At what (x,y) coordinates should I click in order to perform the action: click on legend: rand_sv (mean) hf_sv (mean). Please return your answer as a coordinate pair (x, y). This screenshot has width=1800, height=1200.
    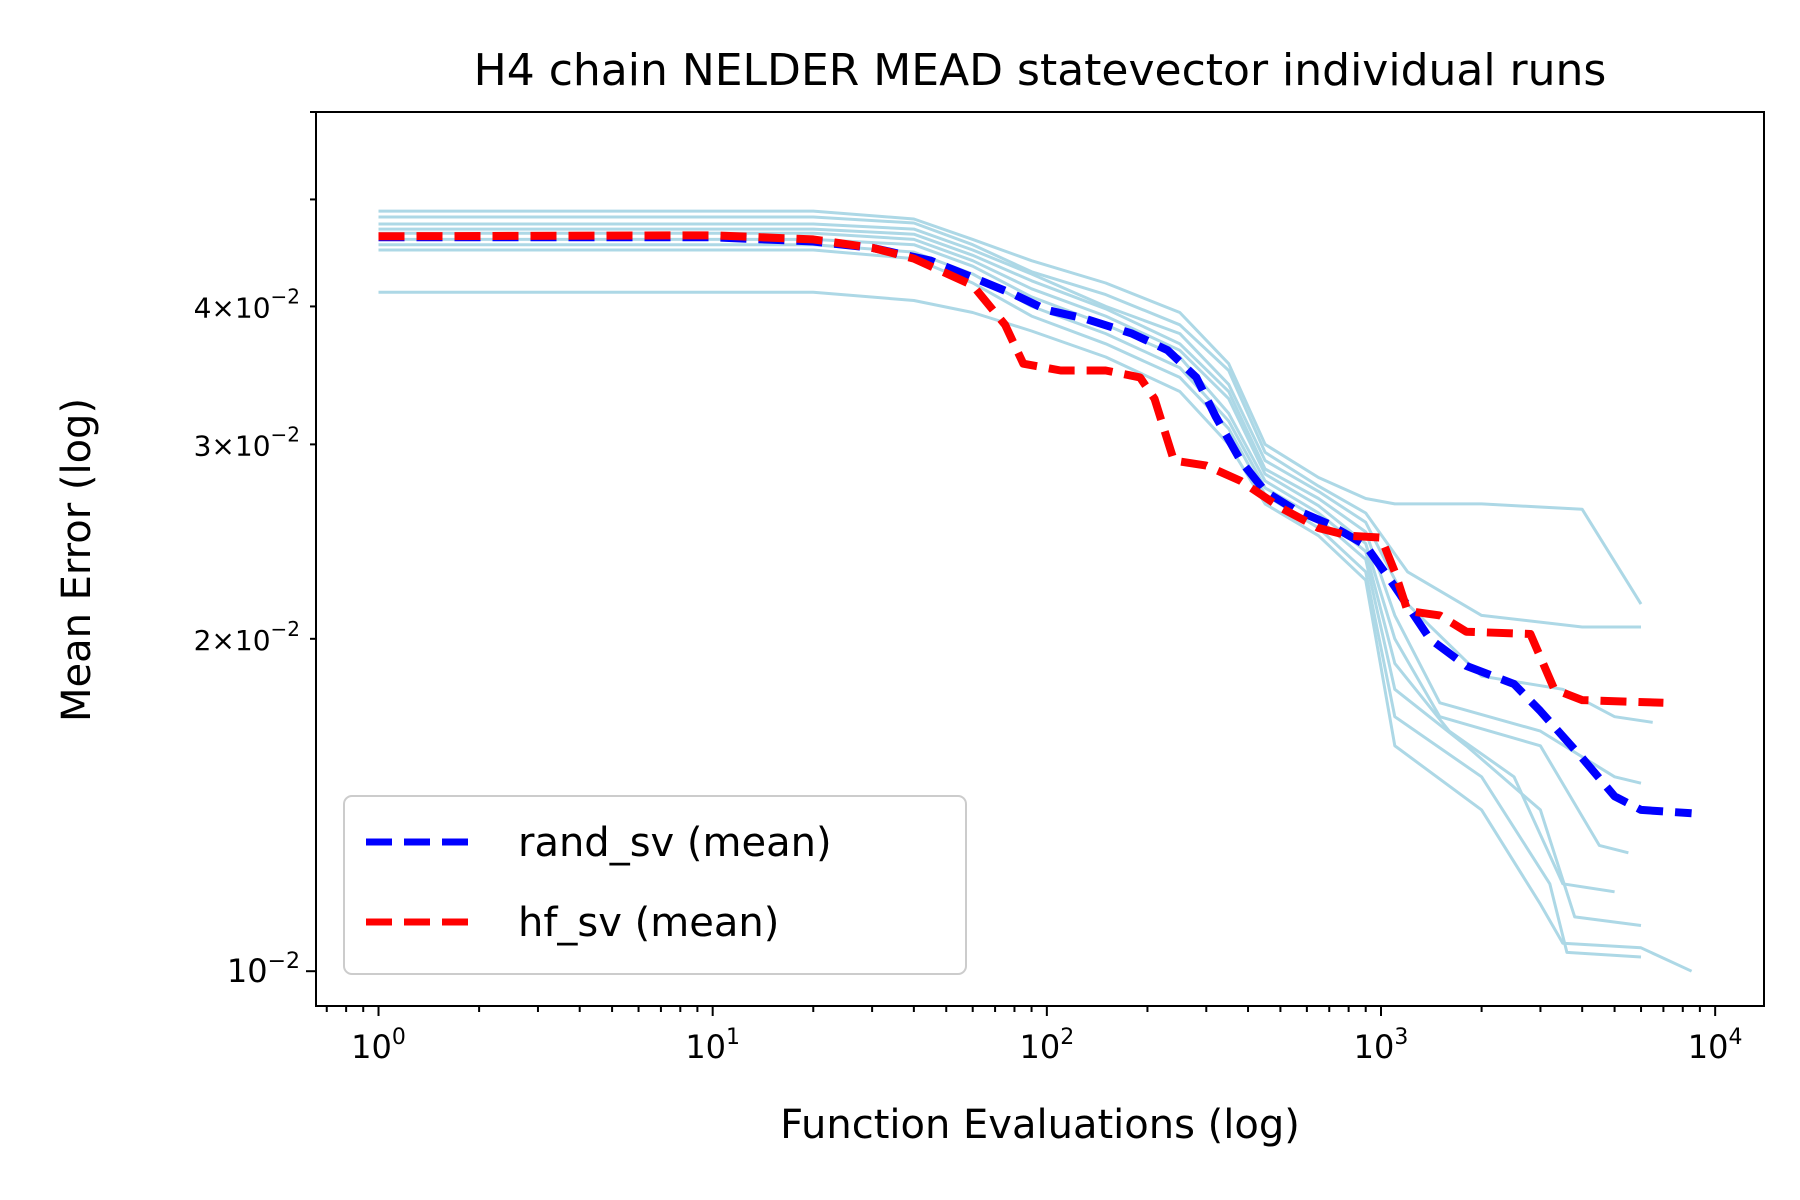
    Looking at the image, I should click on (655, 885).